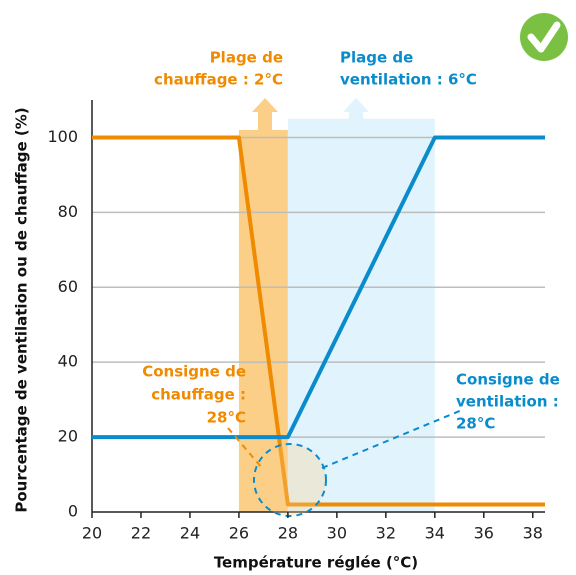 The height and width of the screenshot is (575, 576). What do you see at coordinates (198, 395) in the screenshot?
I see `annotation: chauffage :` at bounding box center [198, 395].